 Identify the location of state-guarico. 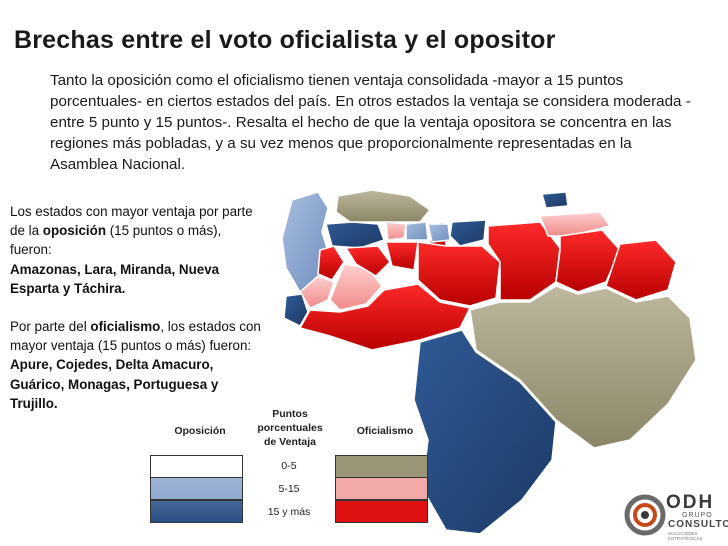
(459, 274).